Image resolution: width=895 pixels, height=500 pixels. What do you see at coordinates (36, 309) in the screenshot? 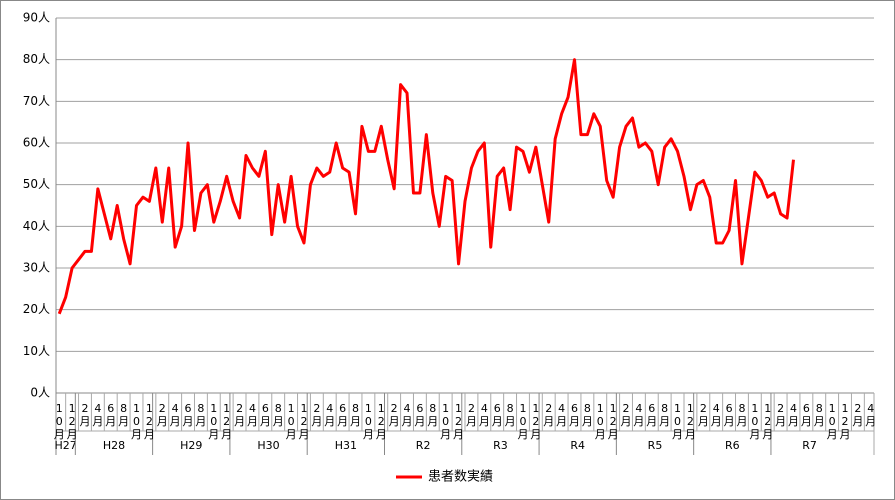
I see `y-tick-label: 20人` at bounding box center [36, 309].